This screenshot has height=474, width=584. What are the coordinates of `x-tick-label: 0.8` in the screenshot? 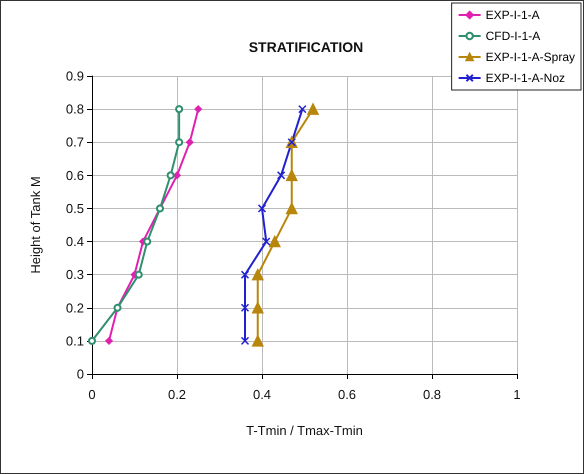 It's located at (432, 394).